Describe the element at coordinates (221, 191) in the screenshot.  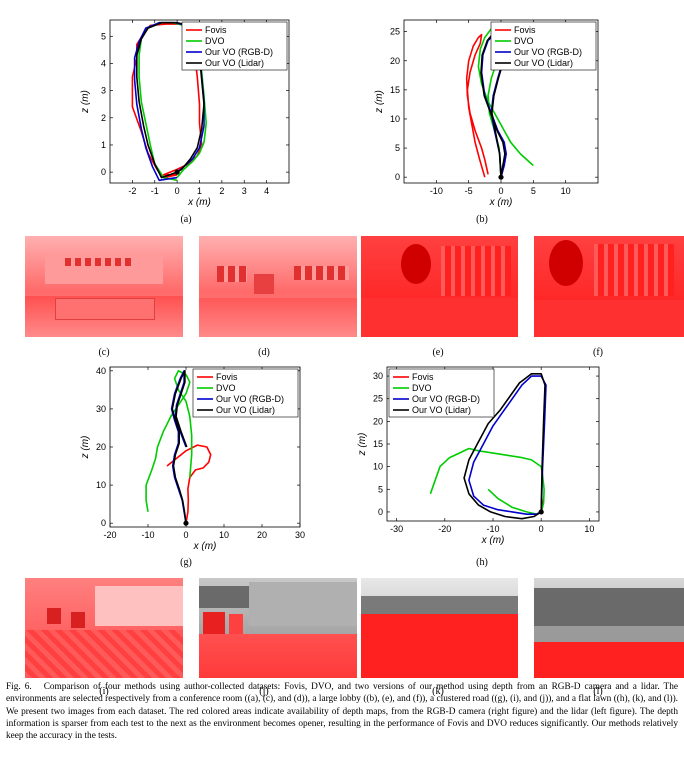
I see `x-tick-label: 2` at that location.